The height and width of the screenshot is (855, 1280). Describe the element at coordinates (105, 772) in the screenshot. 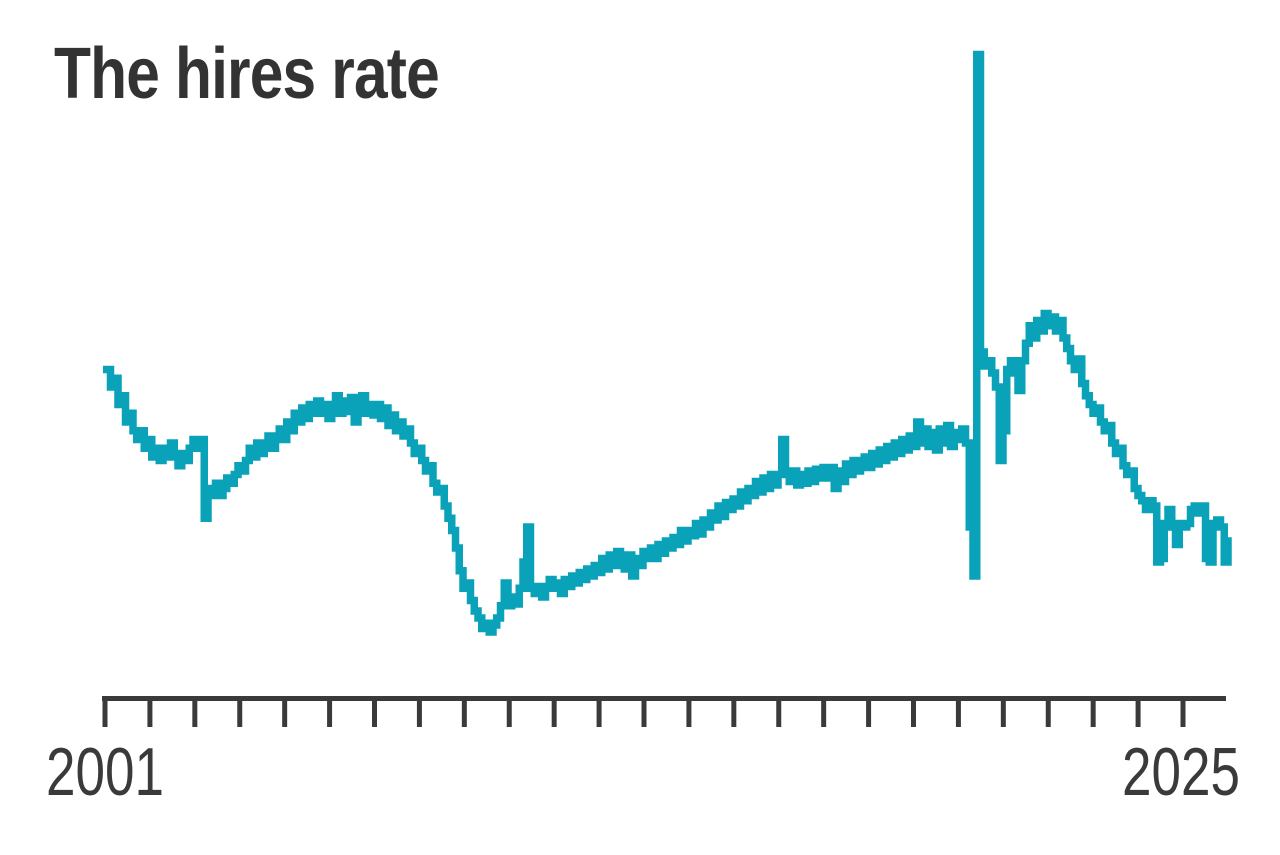

I see `x-axis-label-start-year: 2001` at that location.